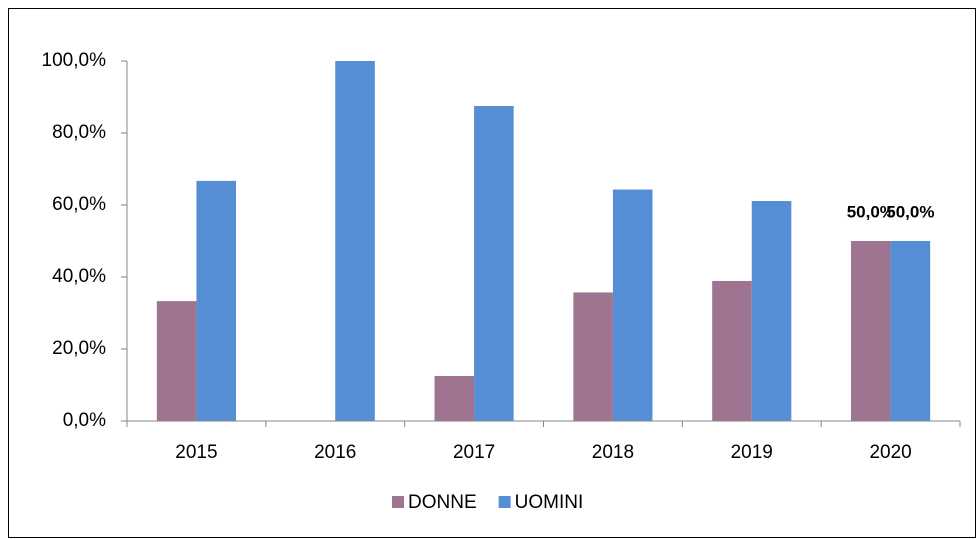  I want to click on y-tick-label: 20,0%, so click(79, 348).